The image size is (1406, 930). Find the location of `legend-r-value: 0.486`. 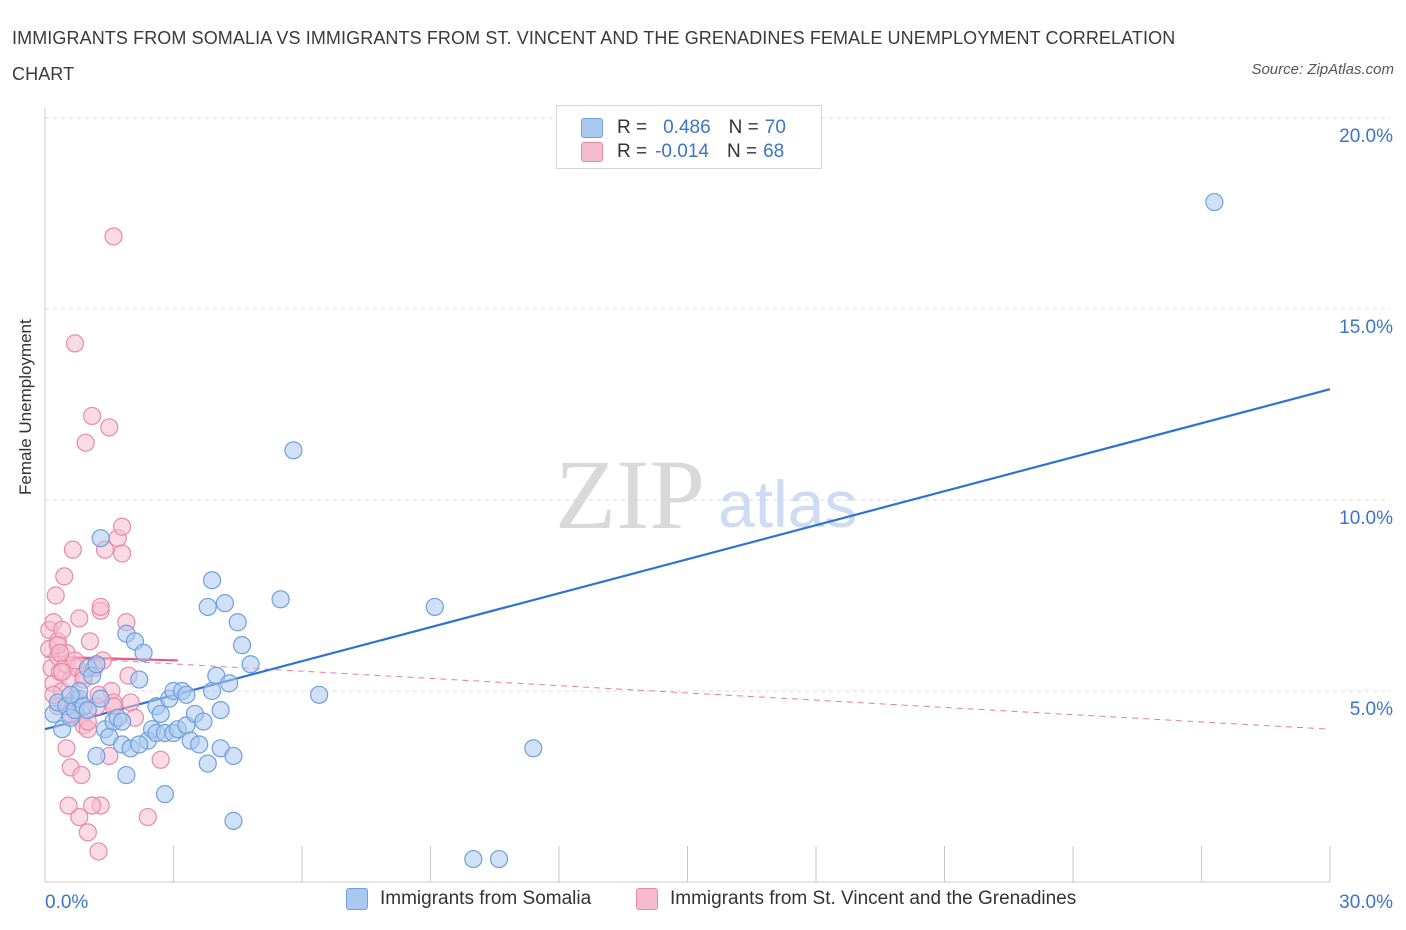

legend-r-value: 0.486 is located at coordinates (687, 127).